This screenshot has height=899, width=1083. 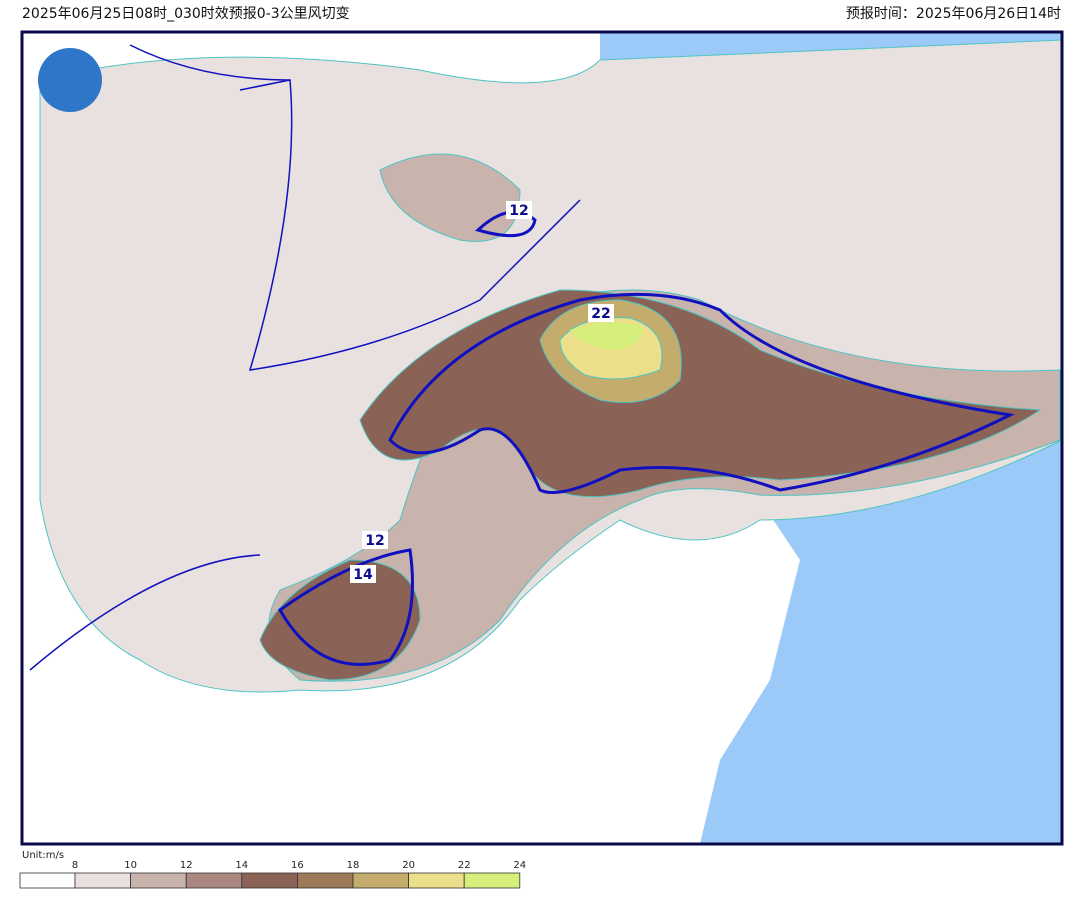 I want to click on legend: 8 10 12 14 16 18 20 22 24, so click(x=272, y=874).